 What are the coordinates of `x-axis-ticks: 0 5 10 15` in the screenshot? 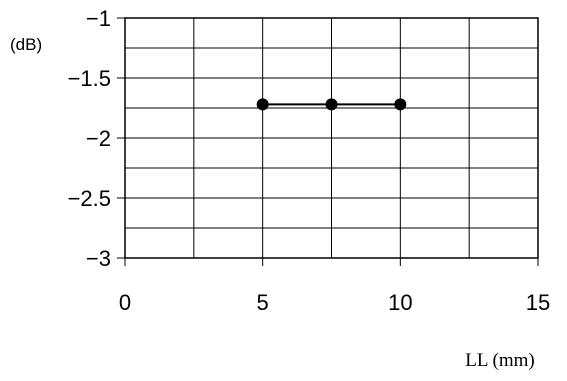 It's located at (334, 286).